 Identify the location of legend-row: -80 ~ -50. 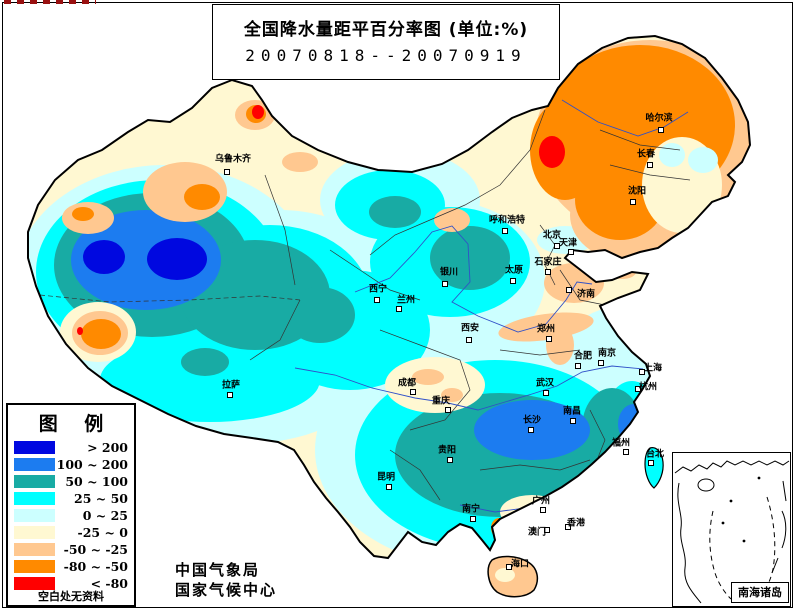
(71, 566).